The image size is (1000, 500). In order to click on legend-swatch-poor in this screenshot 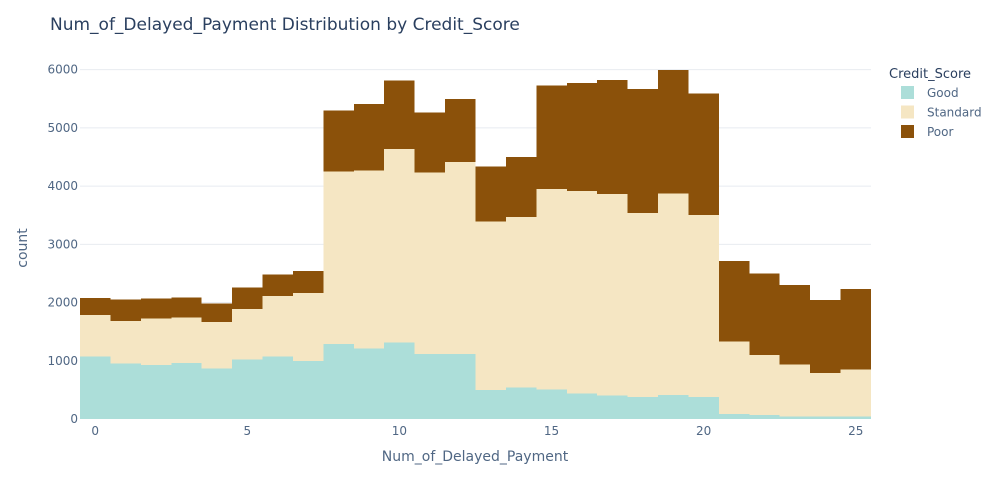, I will do `click(907, 131)`.